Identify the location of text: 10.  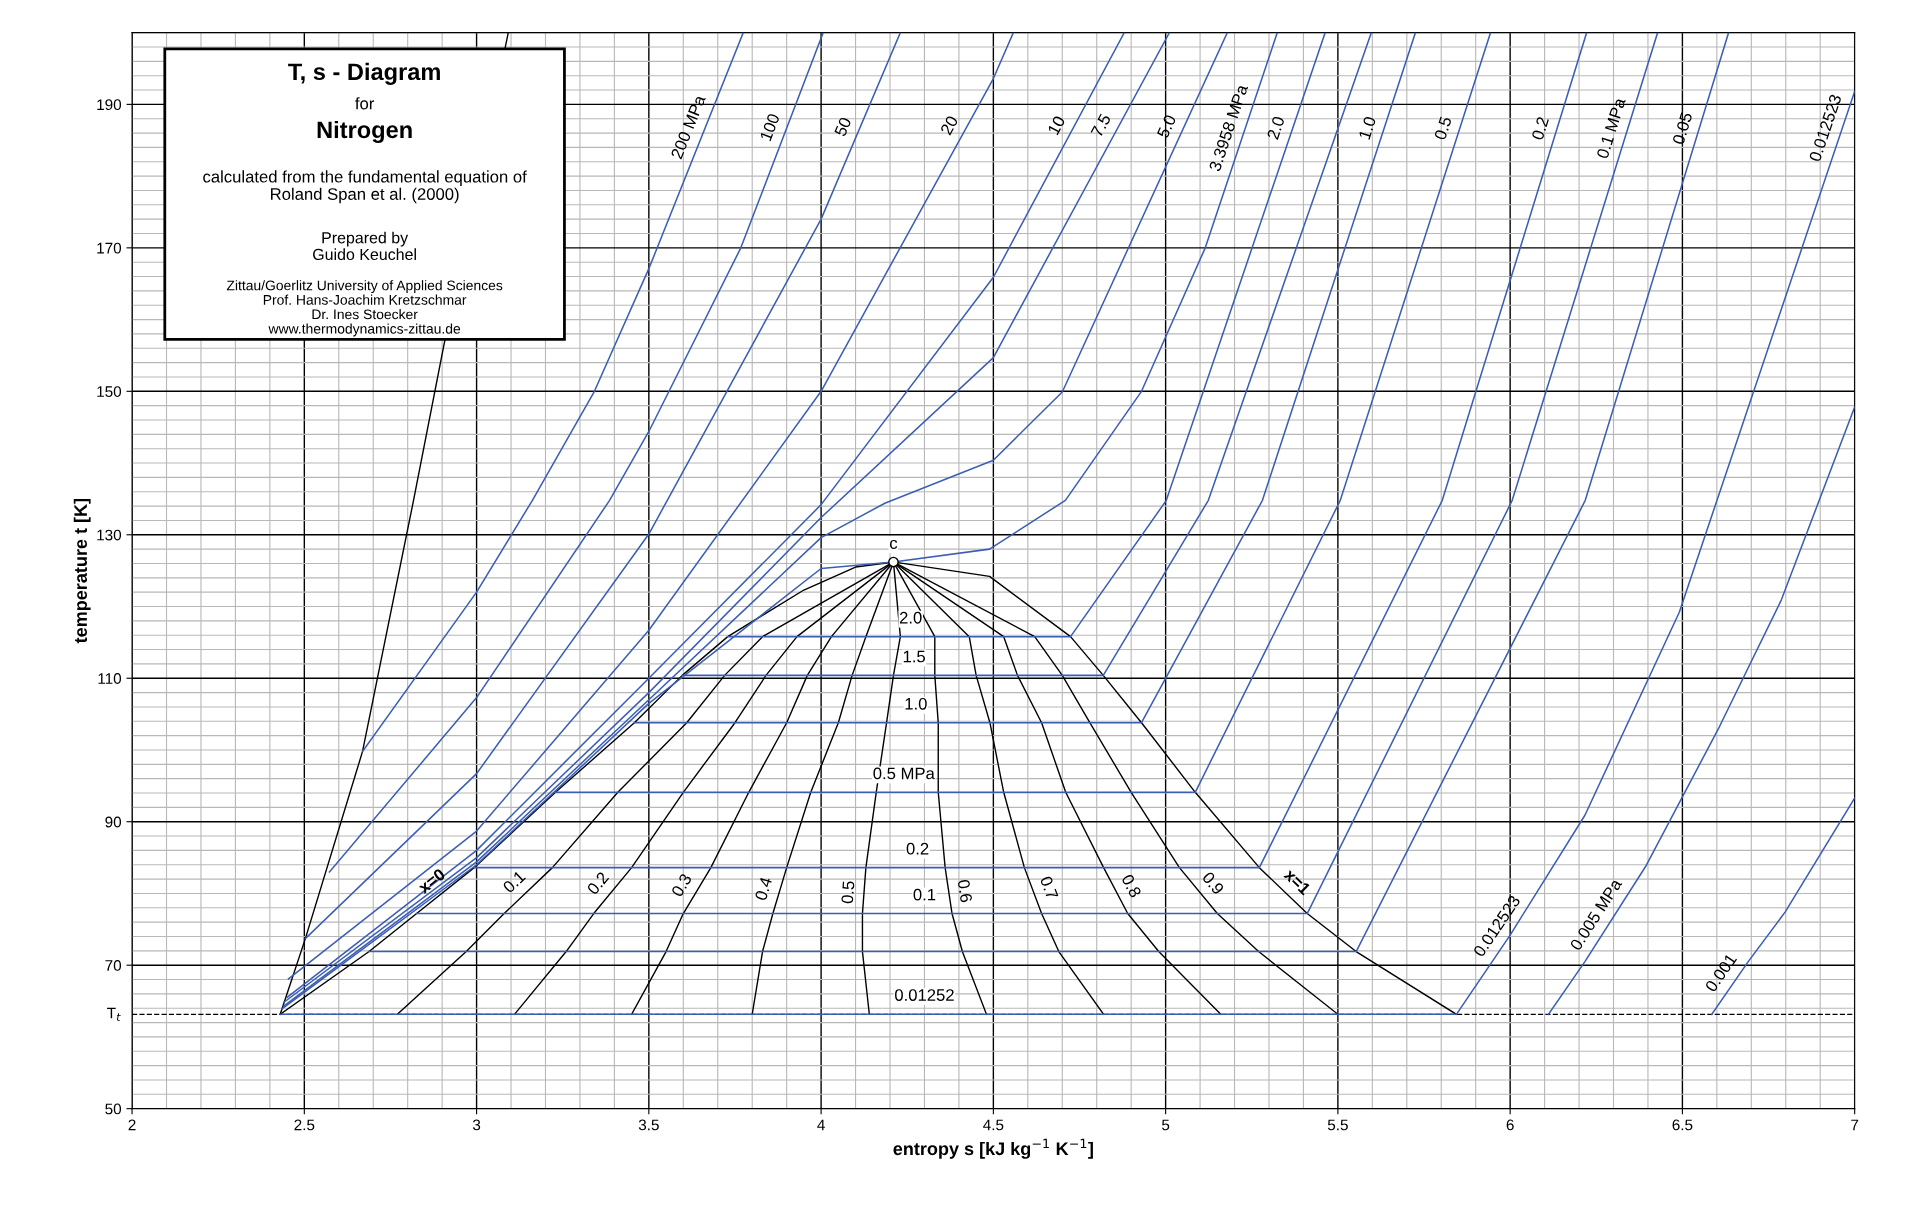
(1056, 125).